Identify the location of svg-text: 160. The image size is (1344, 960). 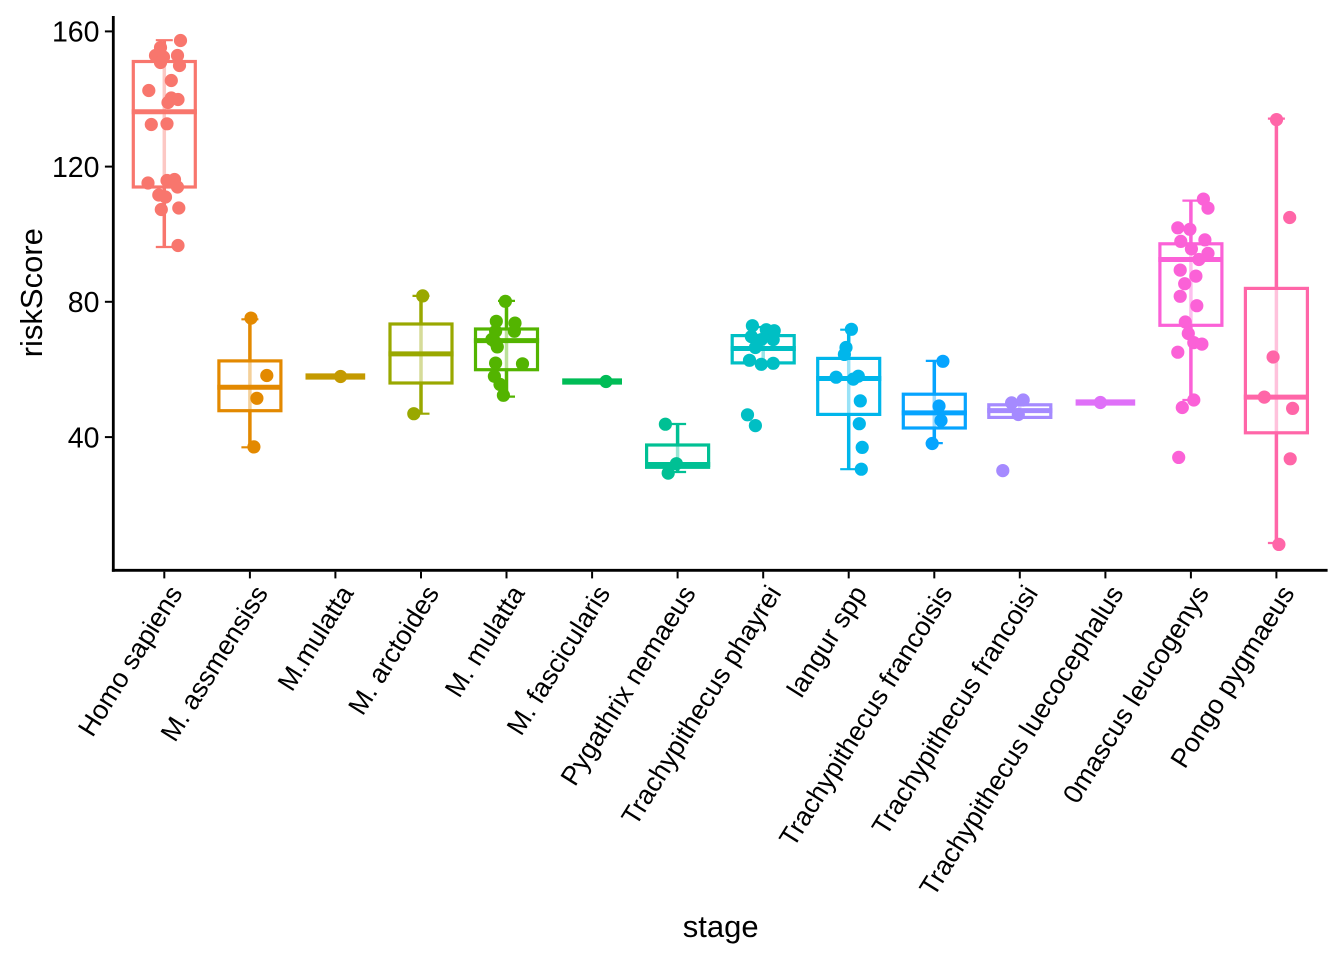
(76, 33).